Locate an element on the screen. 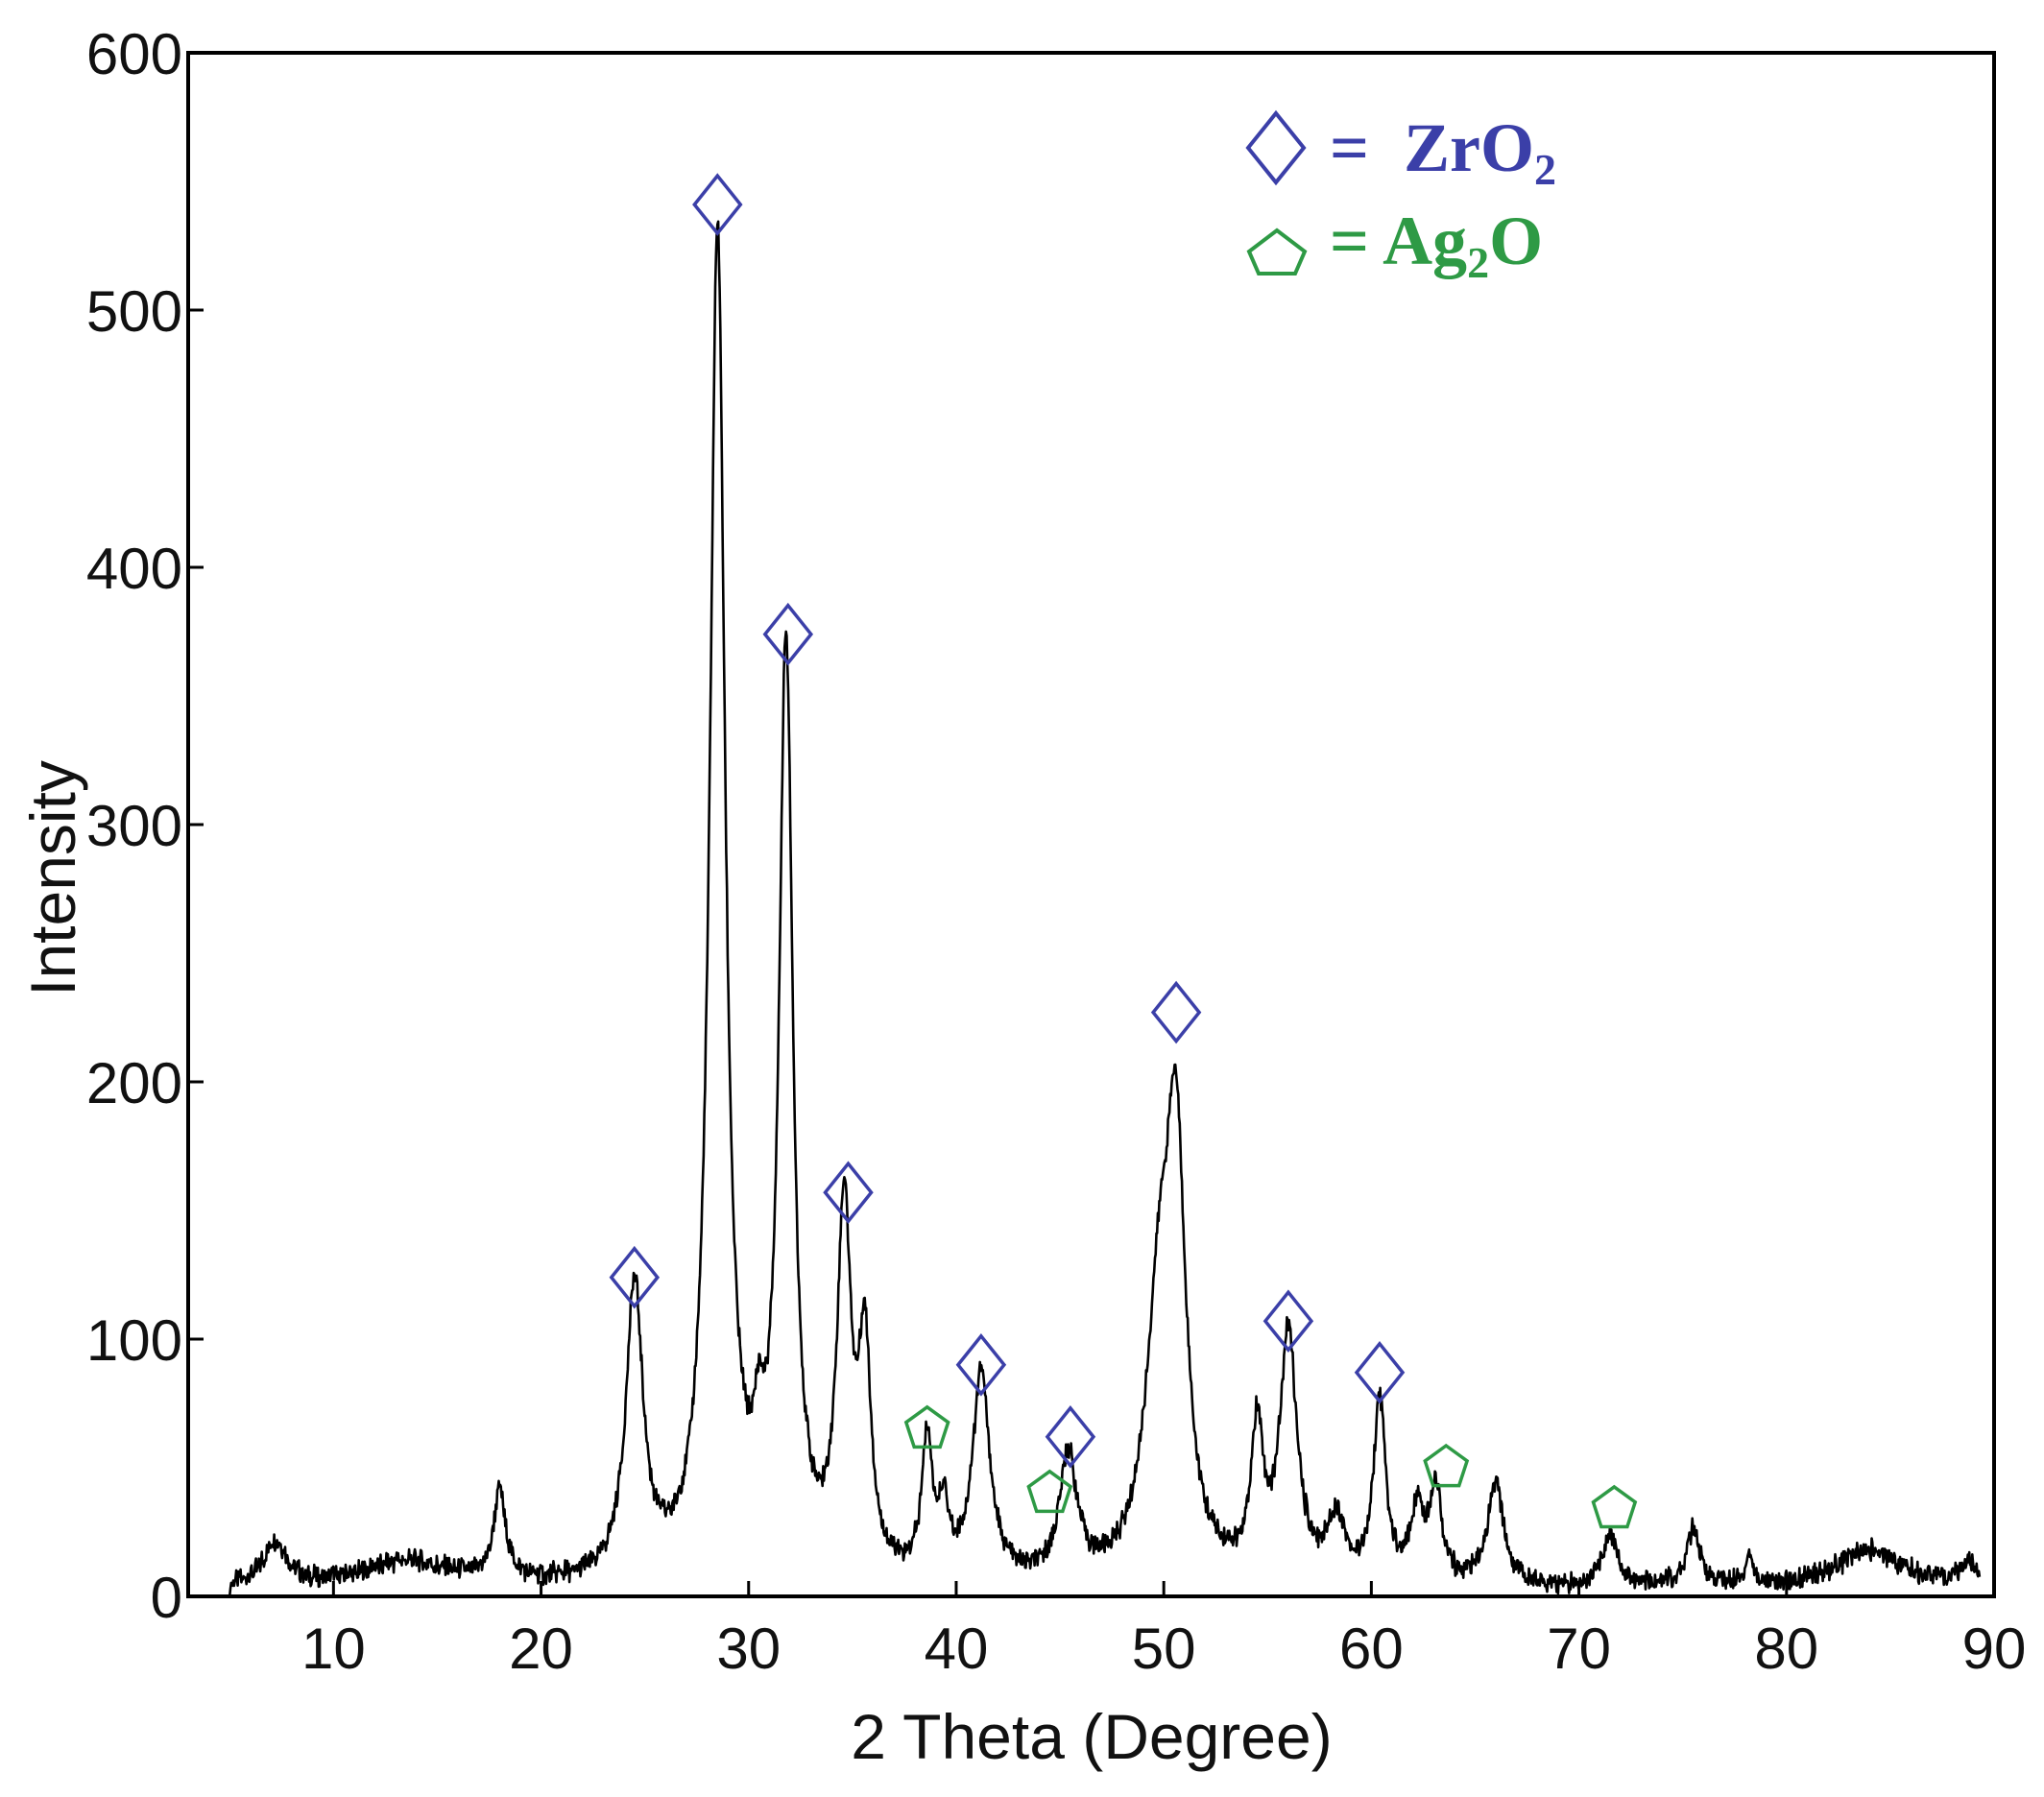  legend-sub-zro2: 2 is located at coordinates (1545, 170).